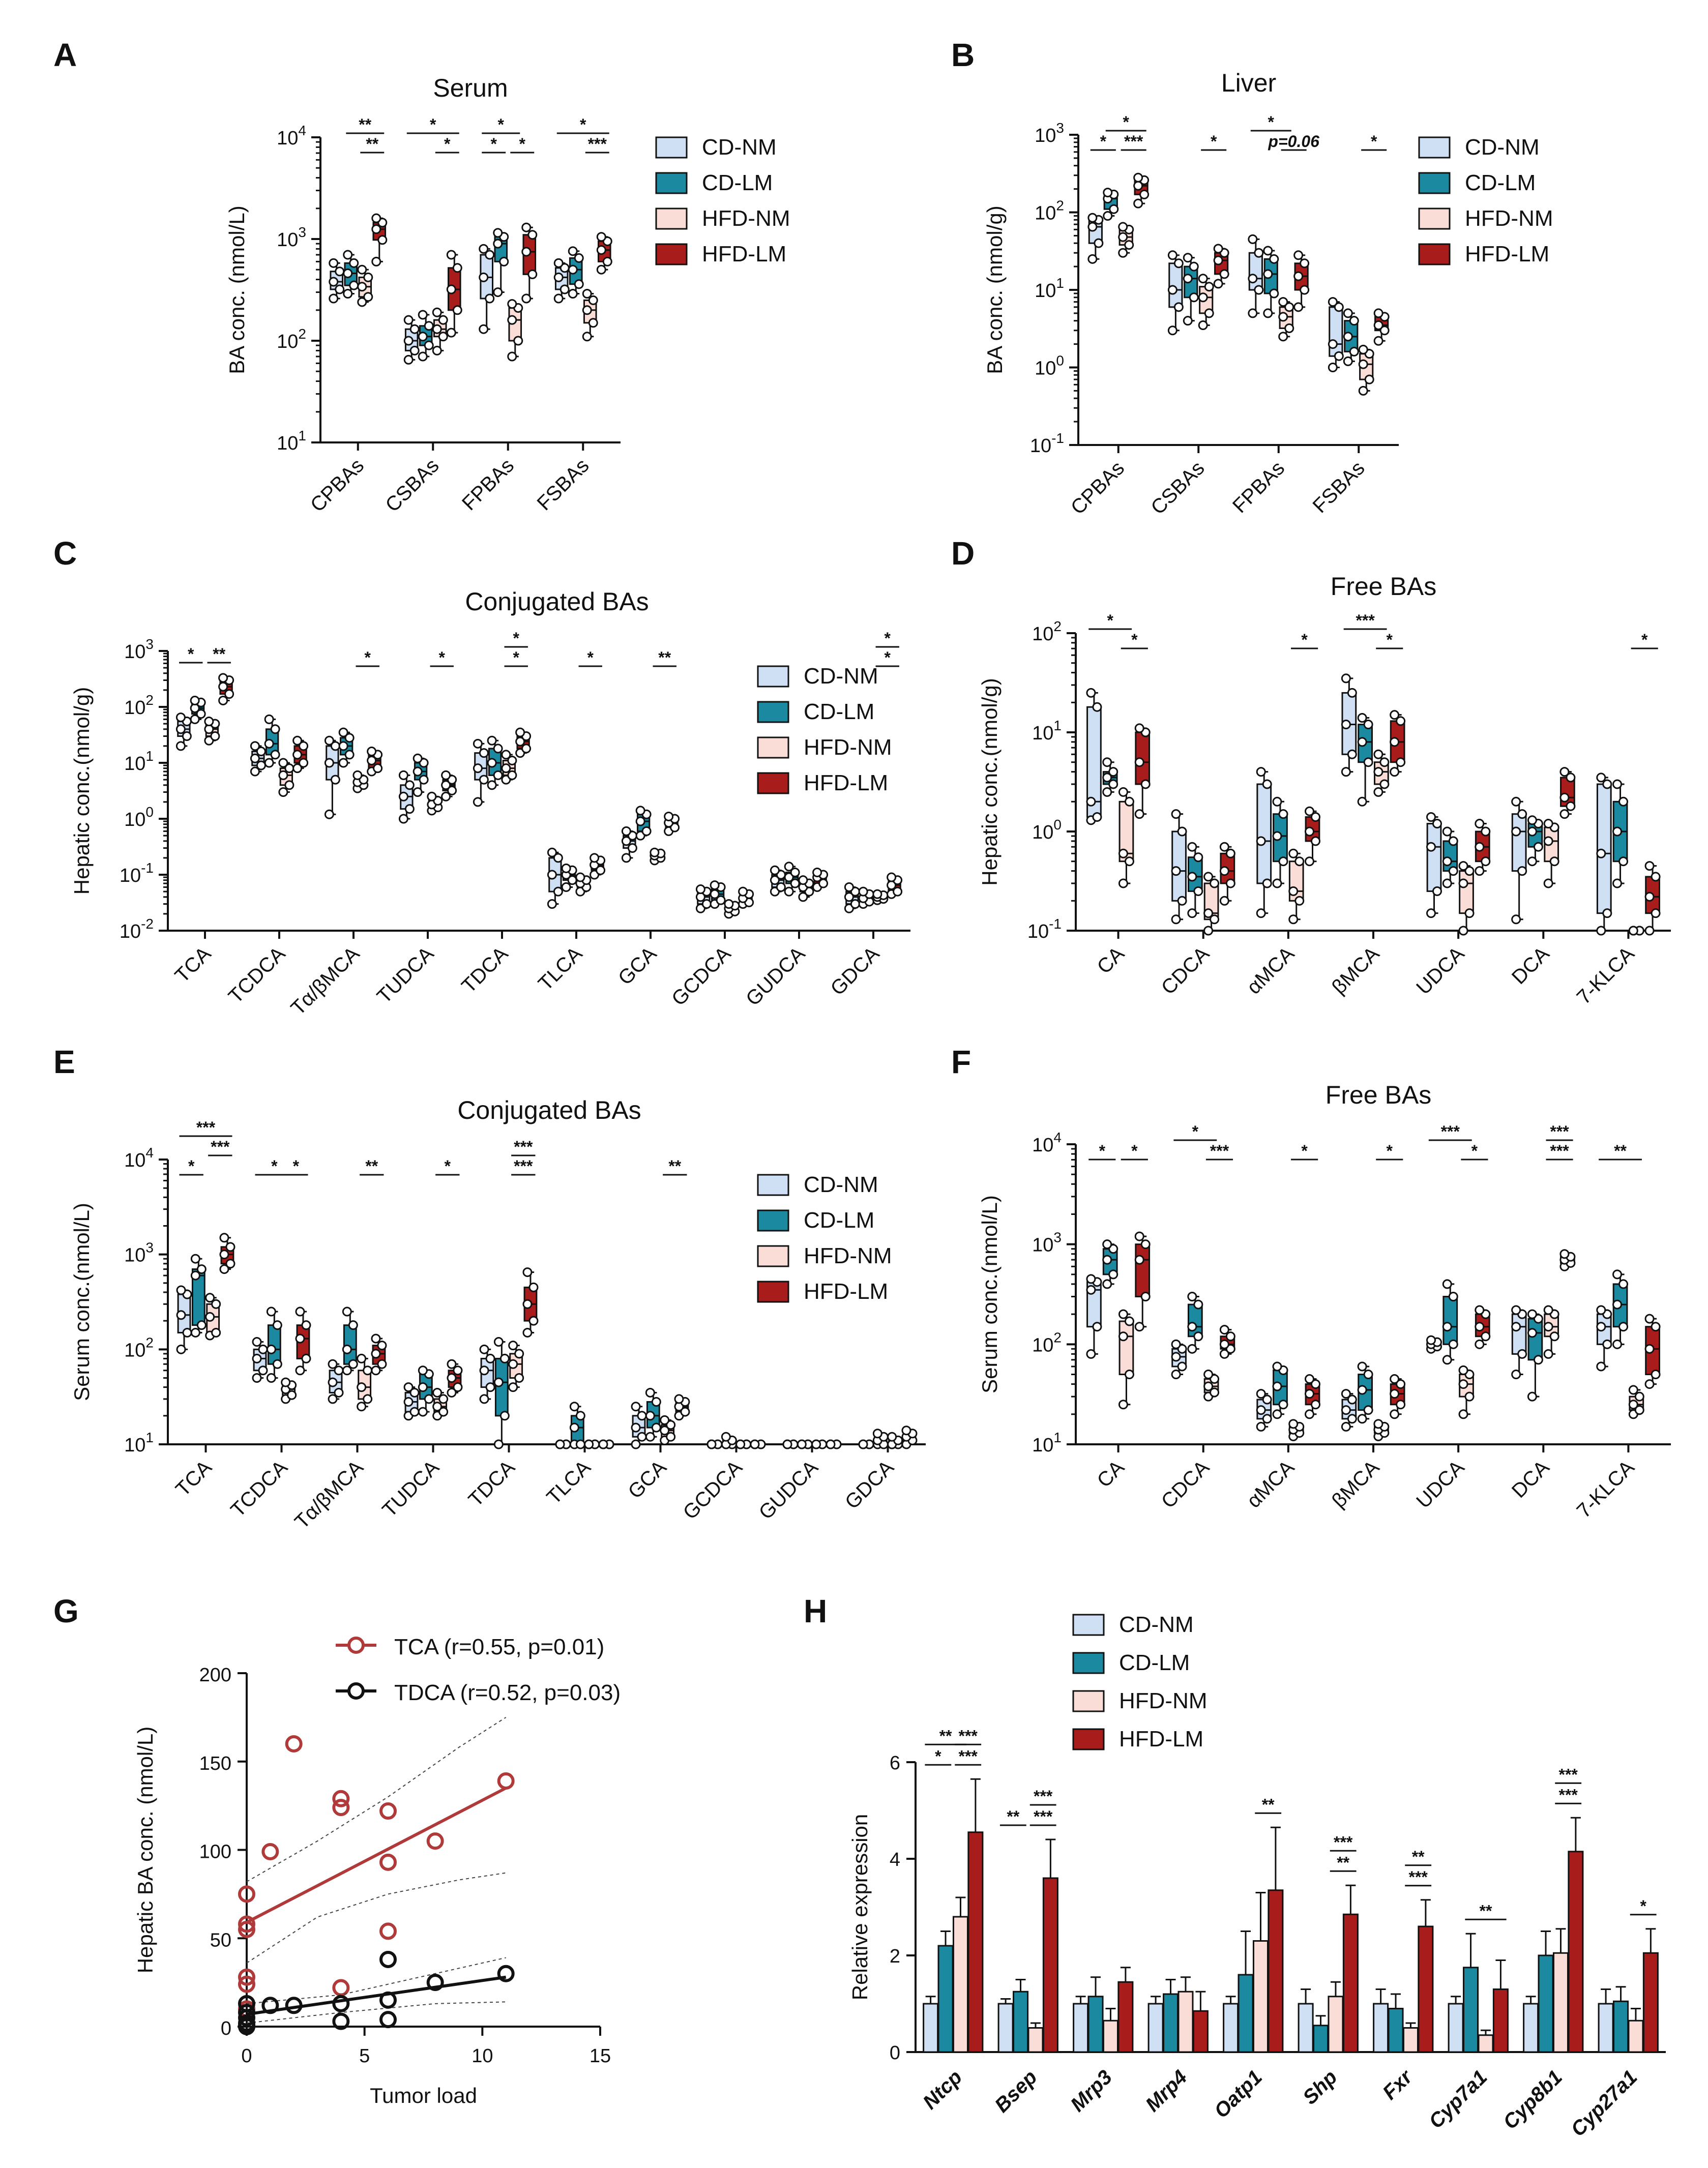 This screenshot has height=2168, width=1708. Describe the element at coordinates (839, 1220) in the screenshot. I see `legend-label: CD-LM` at that location.